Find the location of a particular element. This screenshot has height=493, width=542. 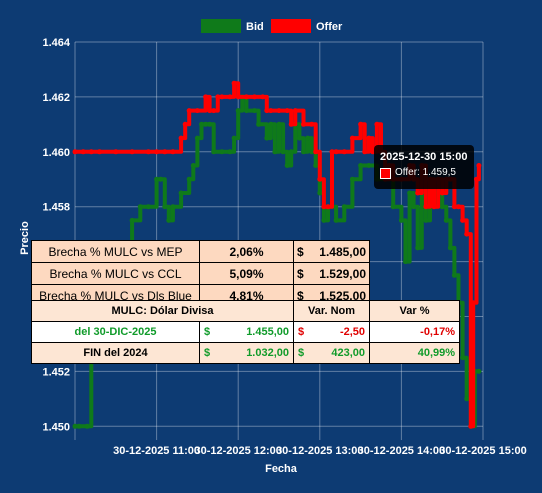

legend-swatch-bid is located at coordinates (221, 26).